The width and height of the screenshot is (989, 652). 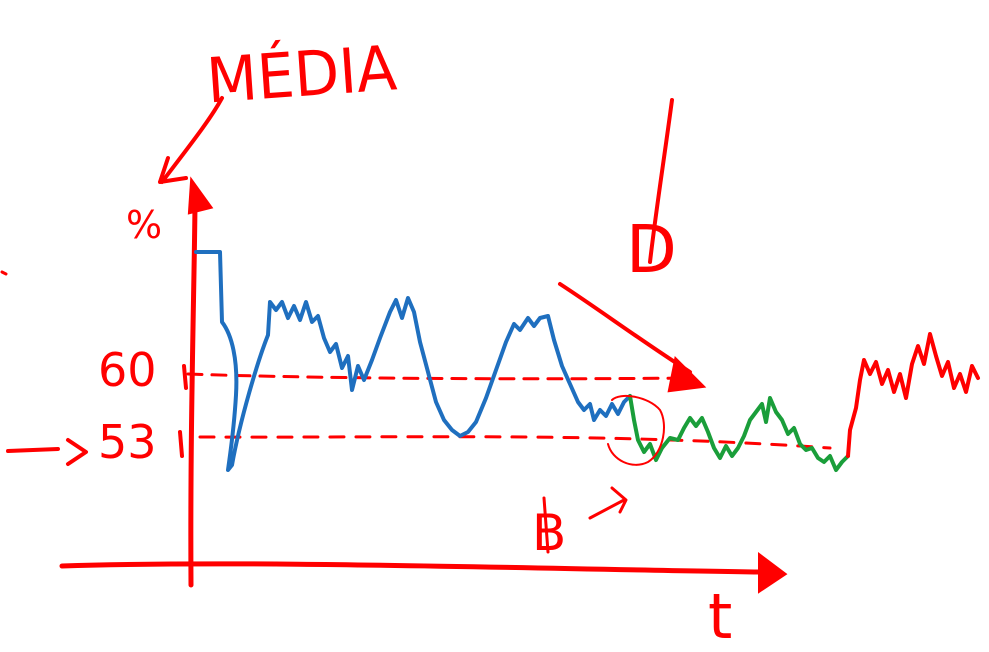 What do you see at coordinates (720, 616) in the screenshot?
I see `x-axis-label: t` at bounding box center [720, 616].